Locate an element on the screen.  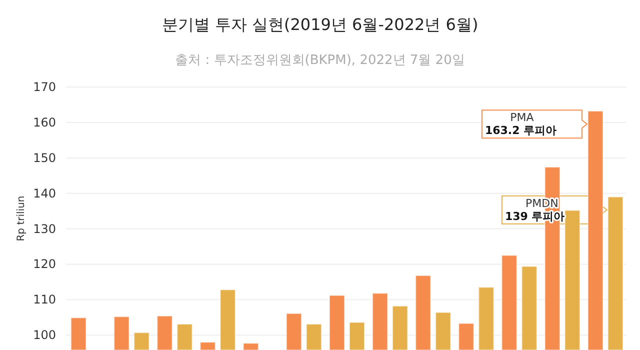
y-tick-label: 120 is located at coordinates (44, 264).